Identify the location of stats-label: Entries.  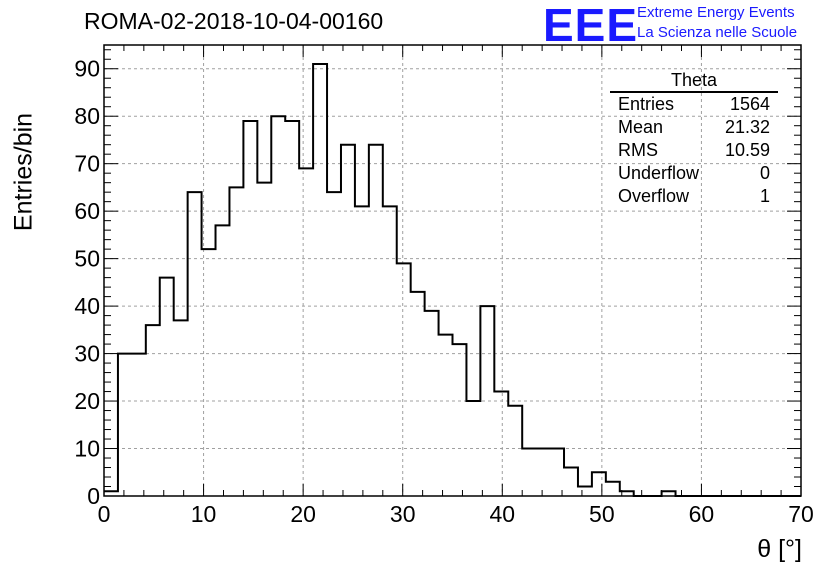
(646, 104).